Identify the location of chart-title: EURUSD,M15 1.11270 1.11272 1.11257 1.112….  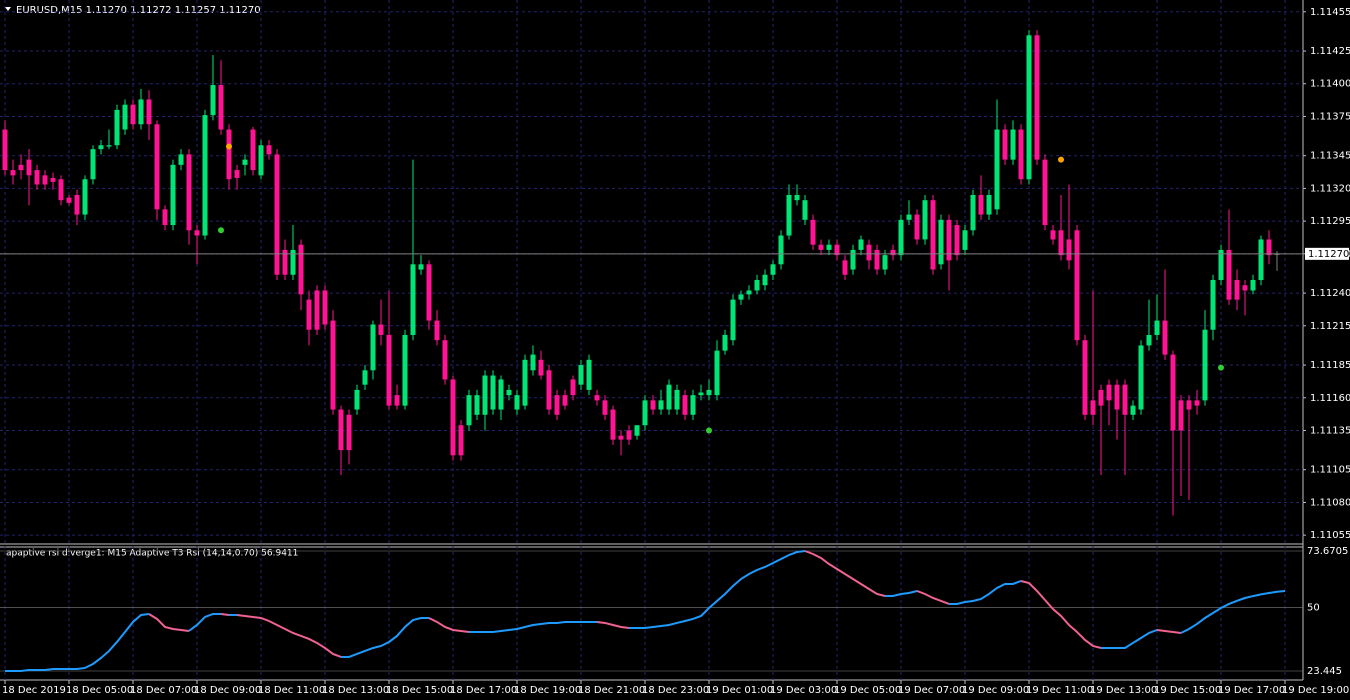
(138, 10).